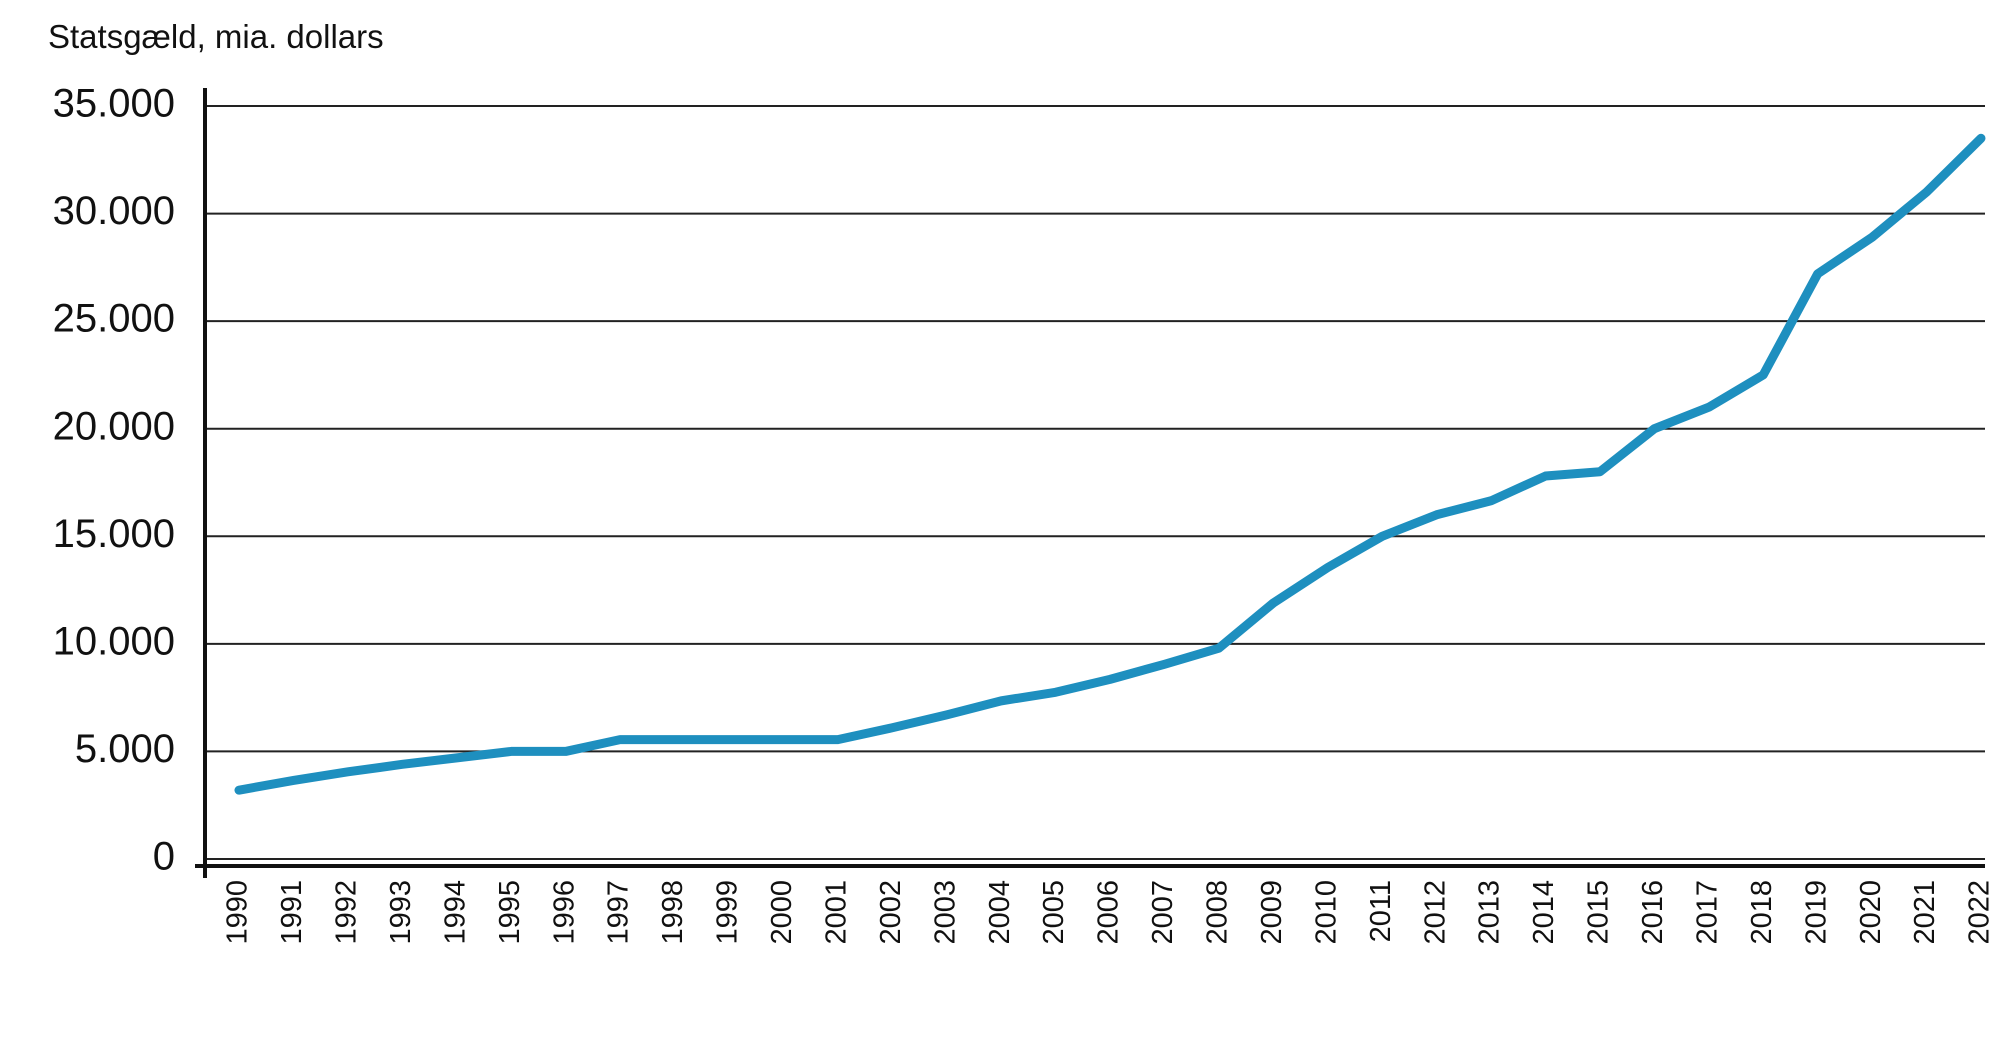 The image size is (2000, 1058). Describe the element at coordinates (1762, 912) in the screenshot. I see `x-tick-label: 2018` at that location.